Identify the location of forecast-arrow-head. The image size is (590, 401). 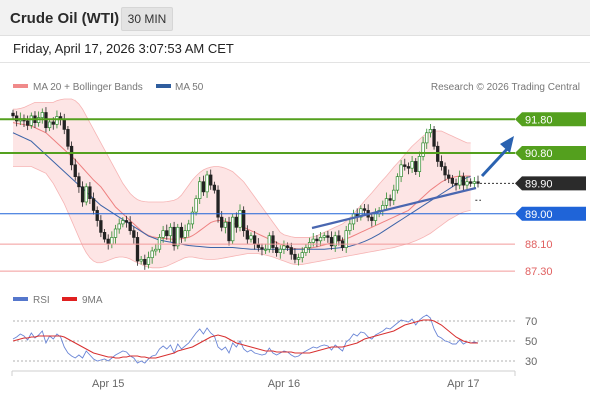
(507, 144).